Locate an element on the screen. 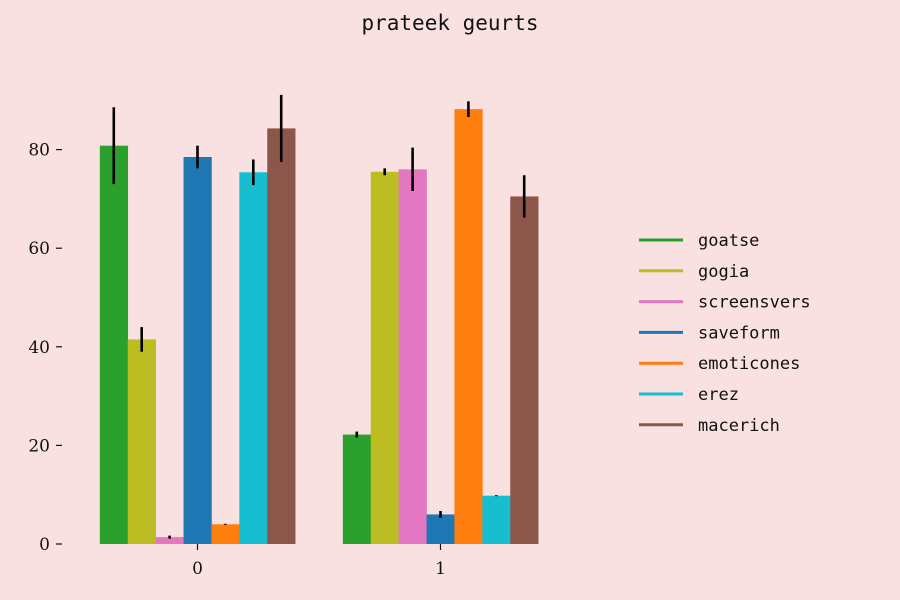  y-tick-label-40: 40 is located at coordinates (39, 348).